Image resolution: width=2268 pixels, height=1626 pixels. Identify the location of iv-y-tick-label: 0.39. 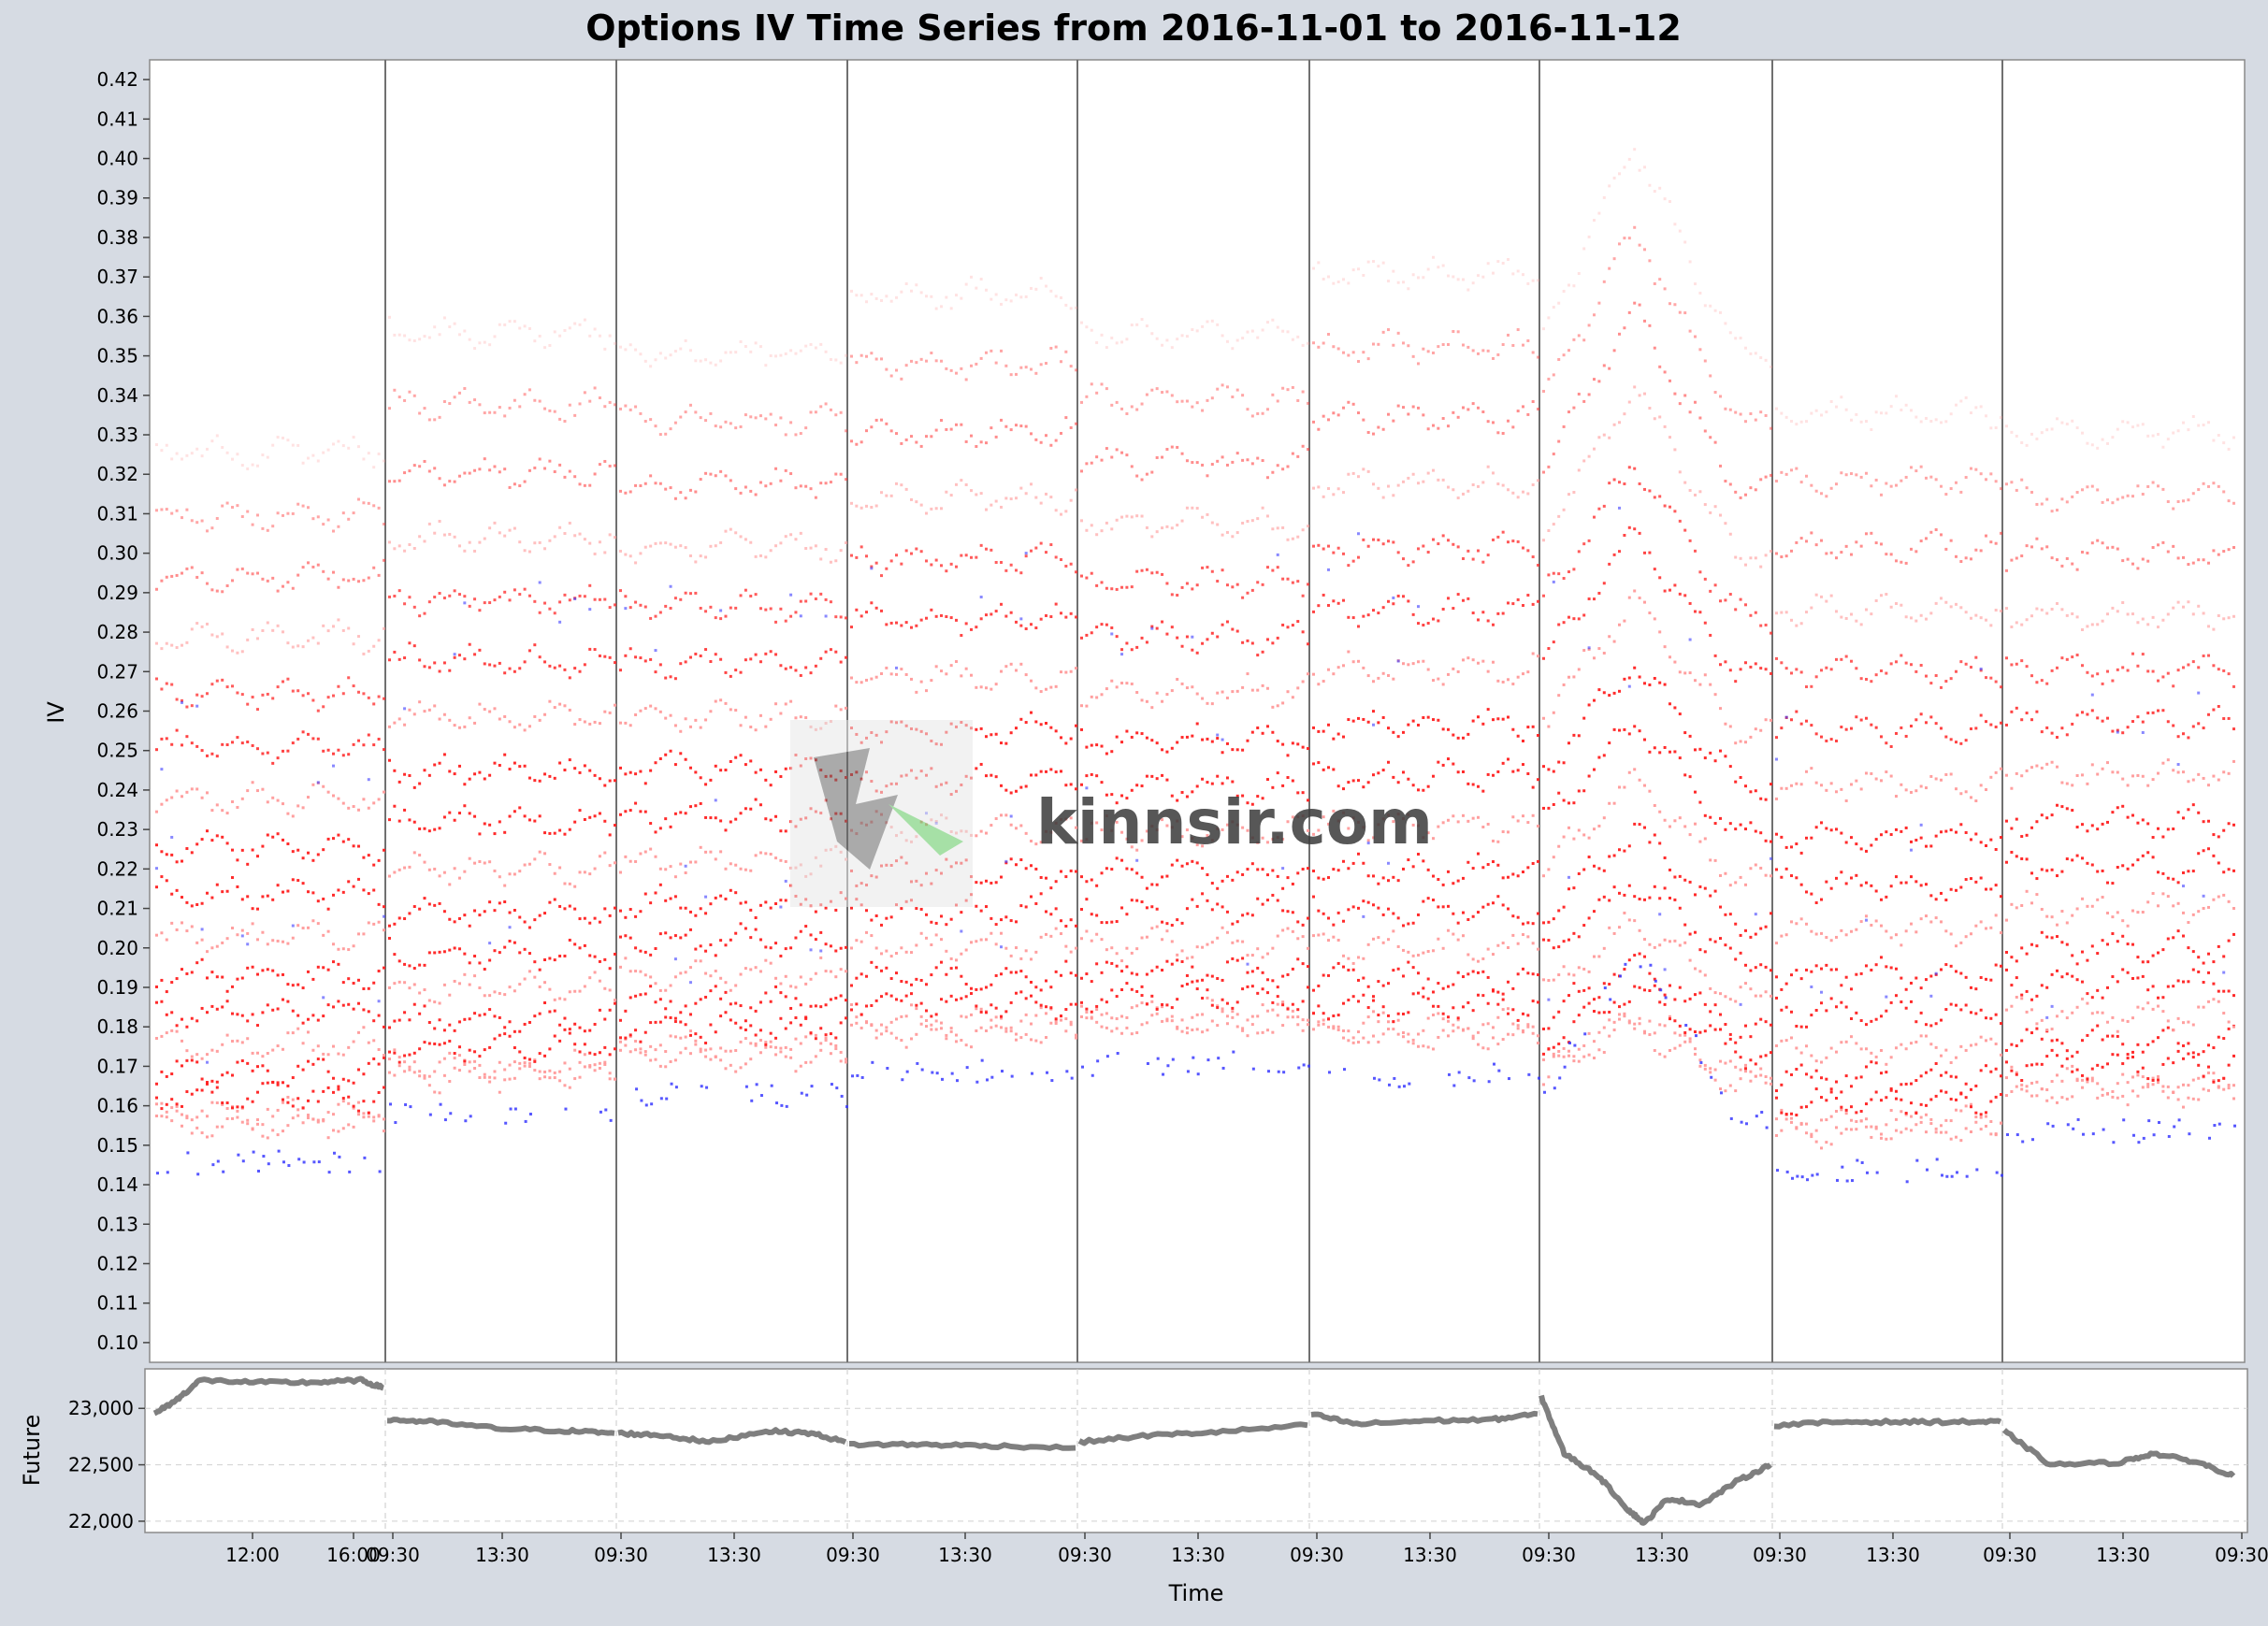
(117, 198).